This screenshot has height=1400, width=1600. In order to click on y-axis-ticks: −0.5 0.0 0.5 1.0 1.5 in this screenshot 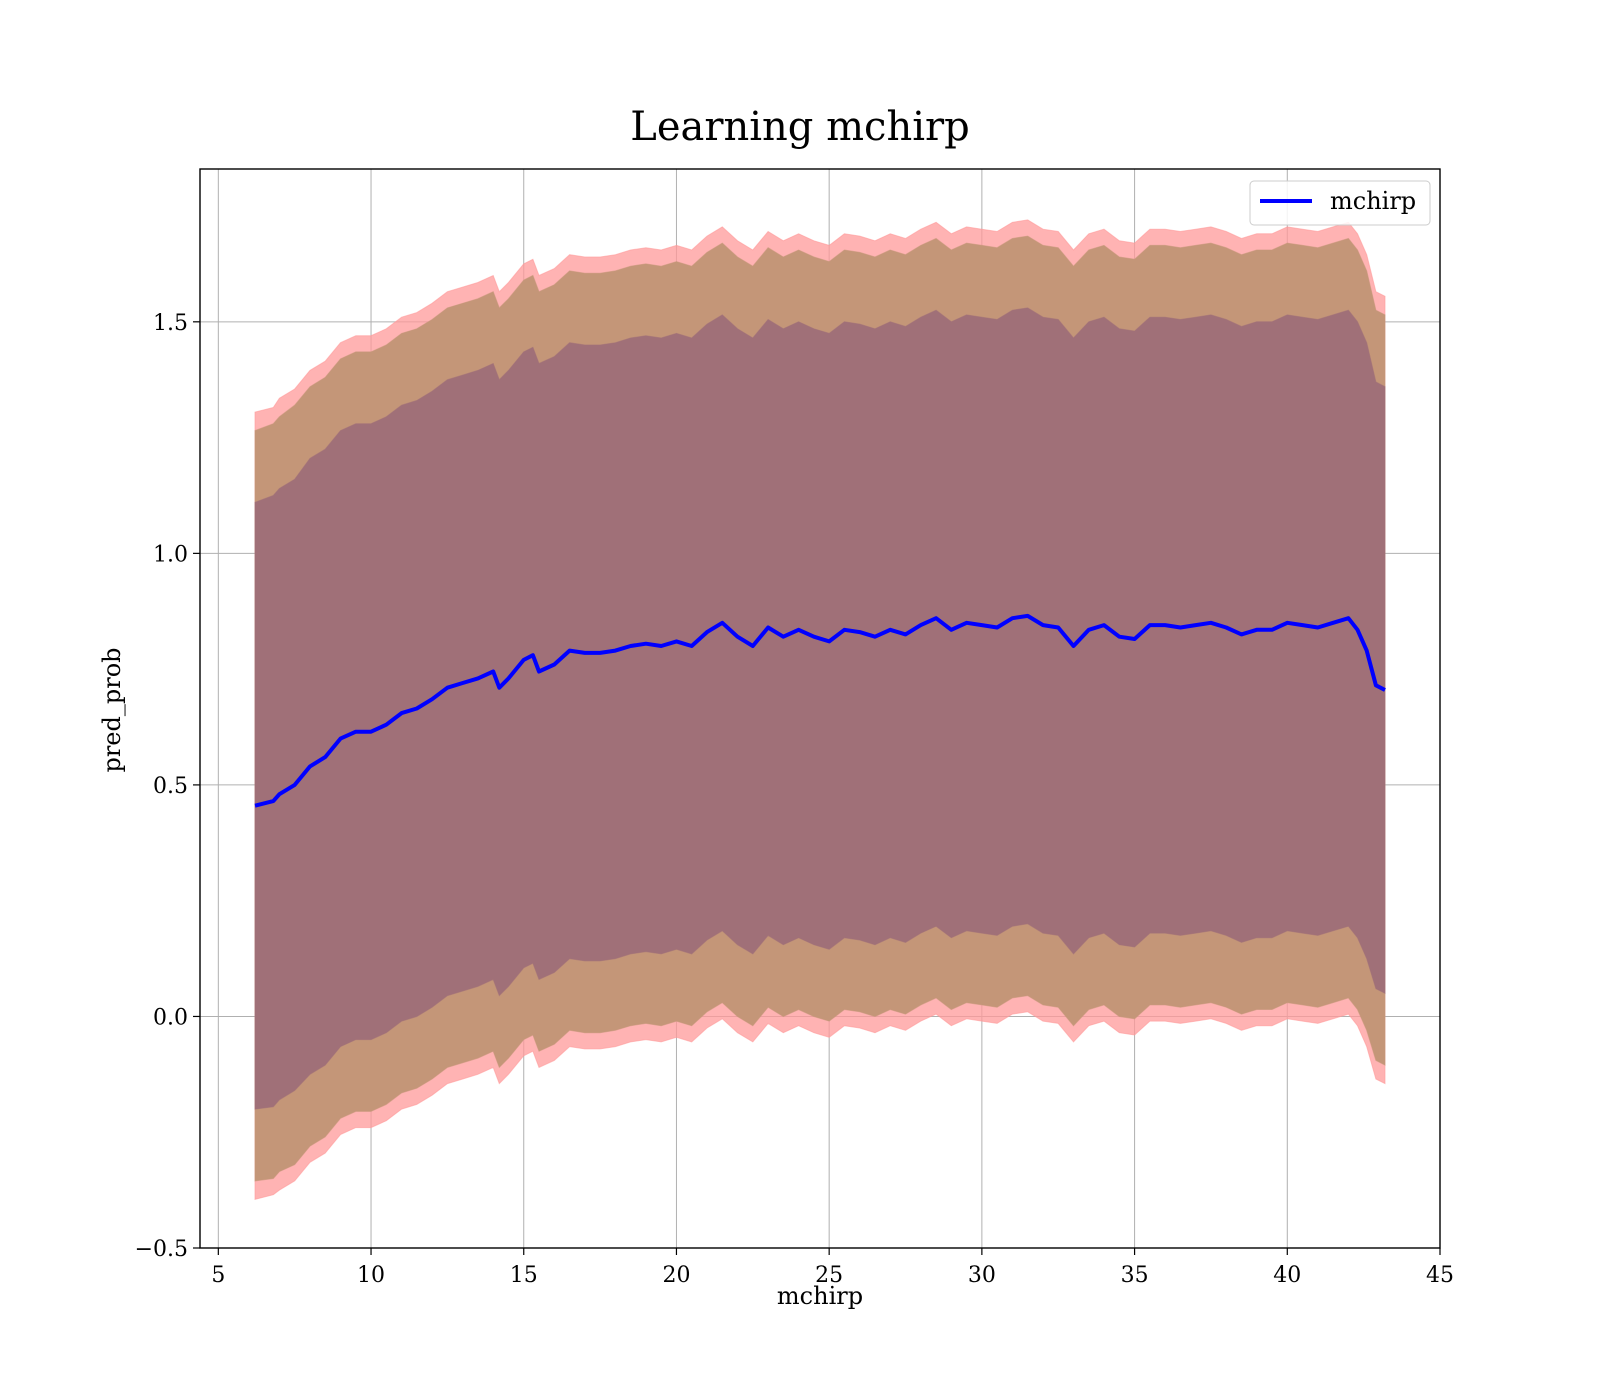, I will do `click(167, 786)`.